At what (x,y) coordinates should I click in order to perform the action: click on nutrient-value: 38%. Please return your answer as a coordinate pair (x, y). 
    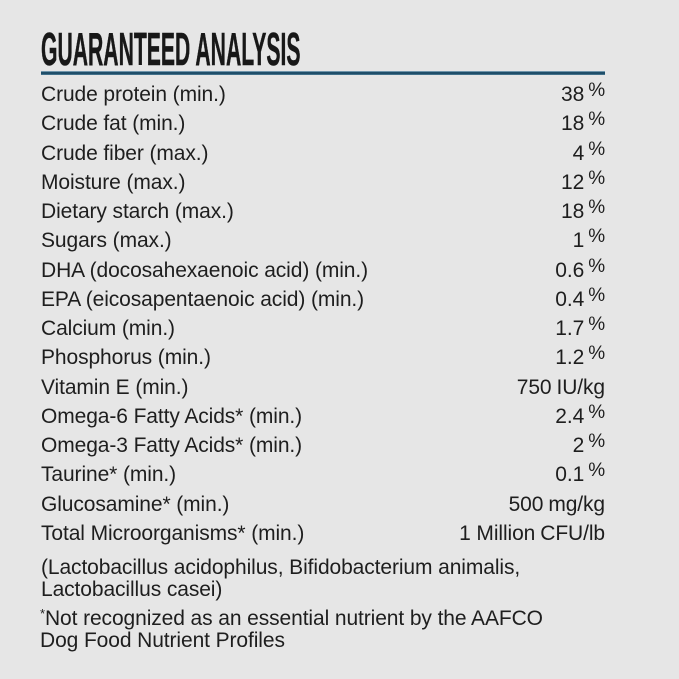
    Looking at the image, I should click on (583, 94).